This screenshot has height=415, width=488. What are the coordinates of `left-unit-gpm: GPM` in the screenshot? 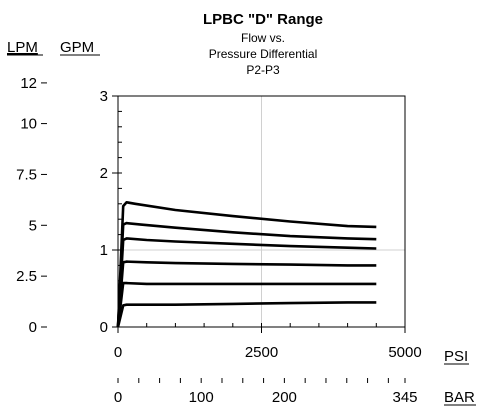 It's located at (77, 47).